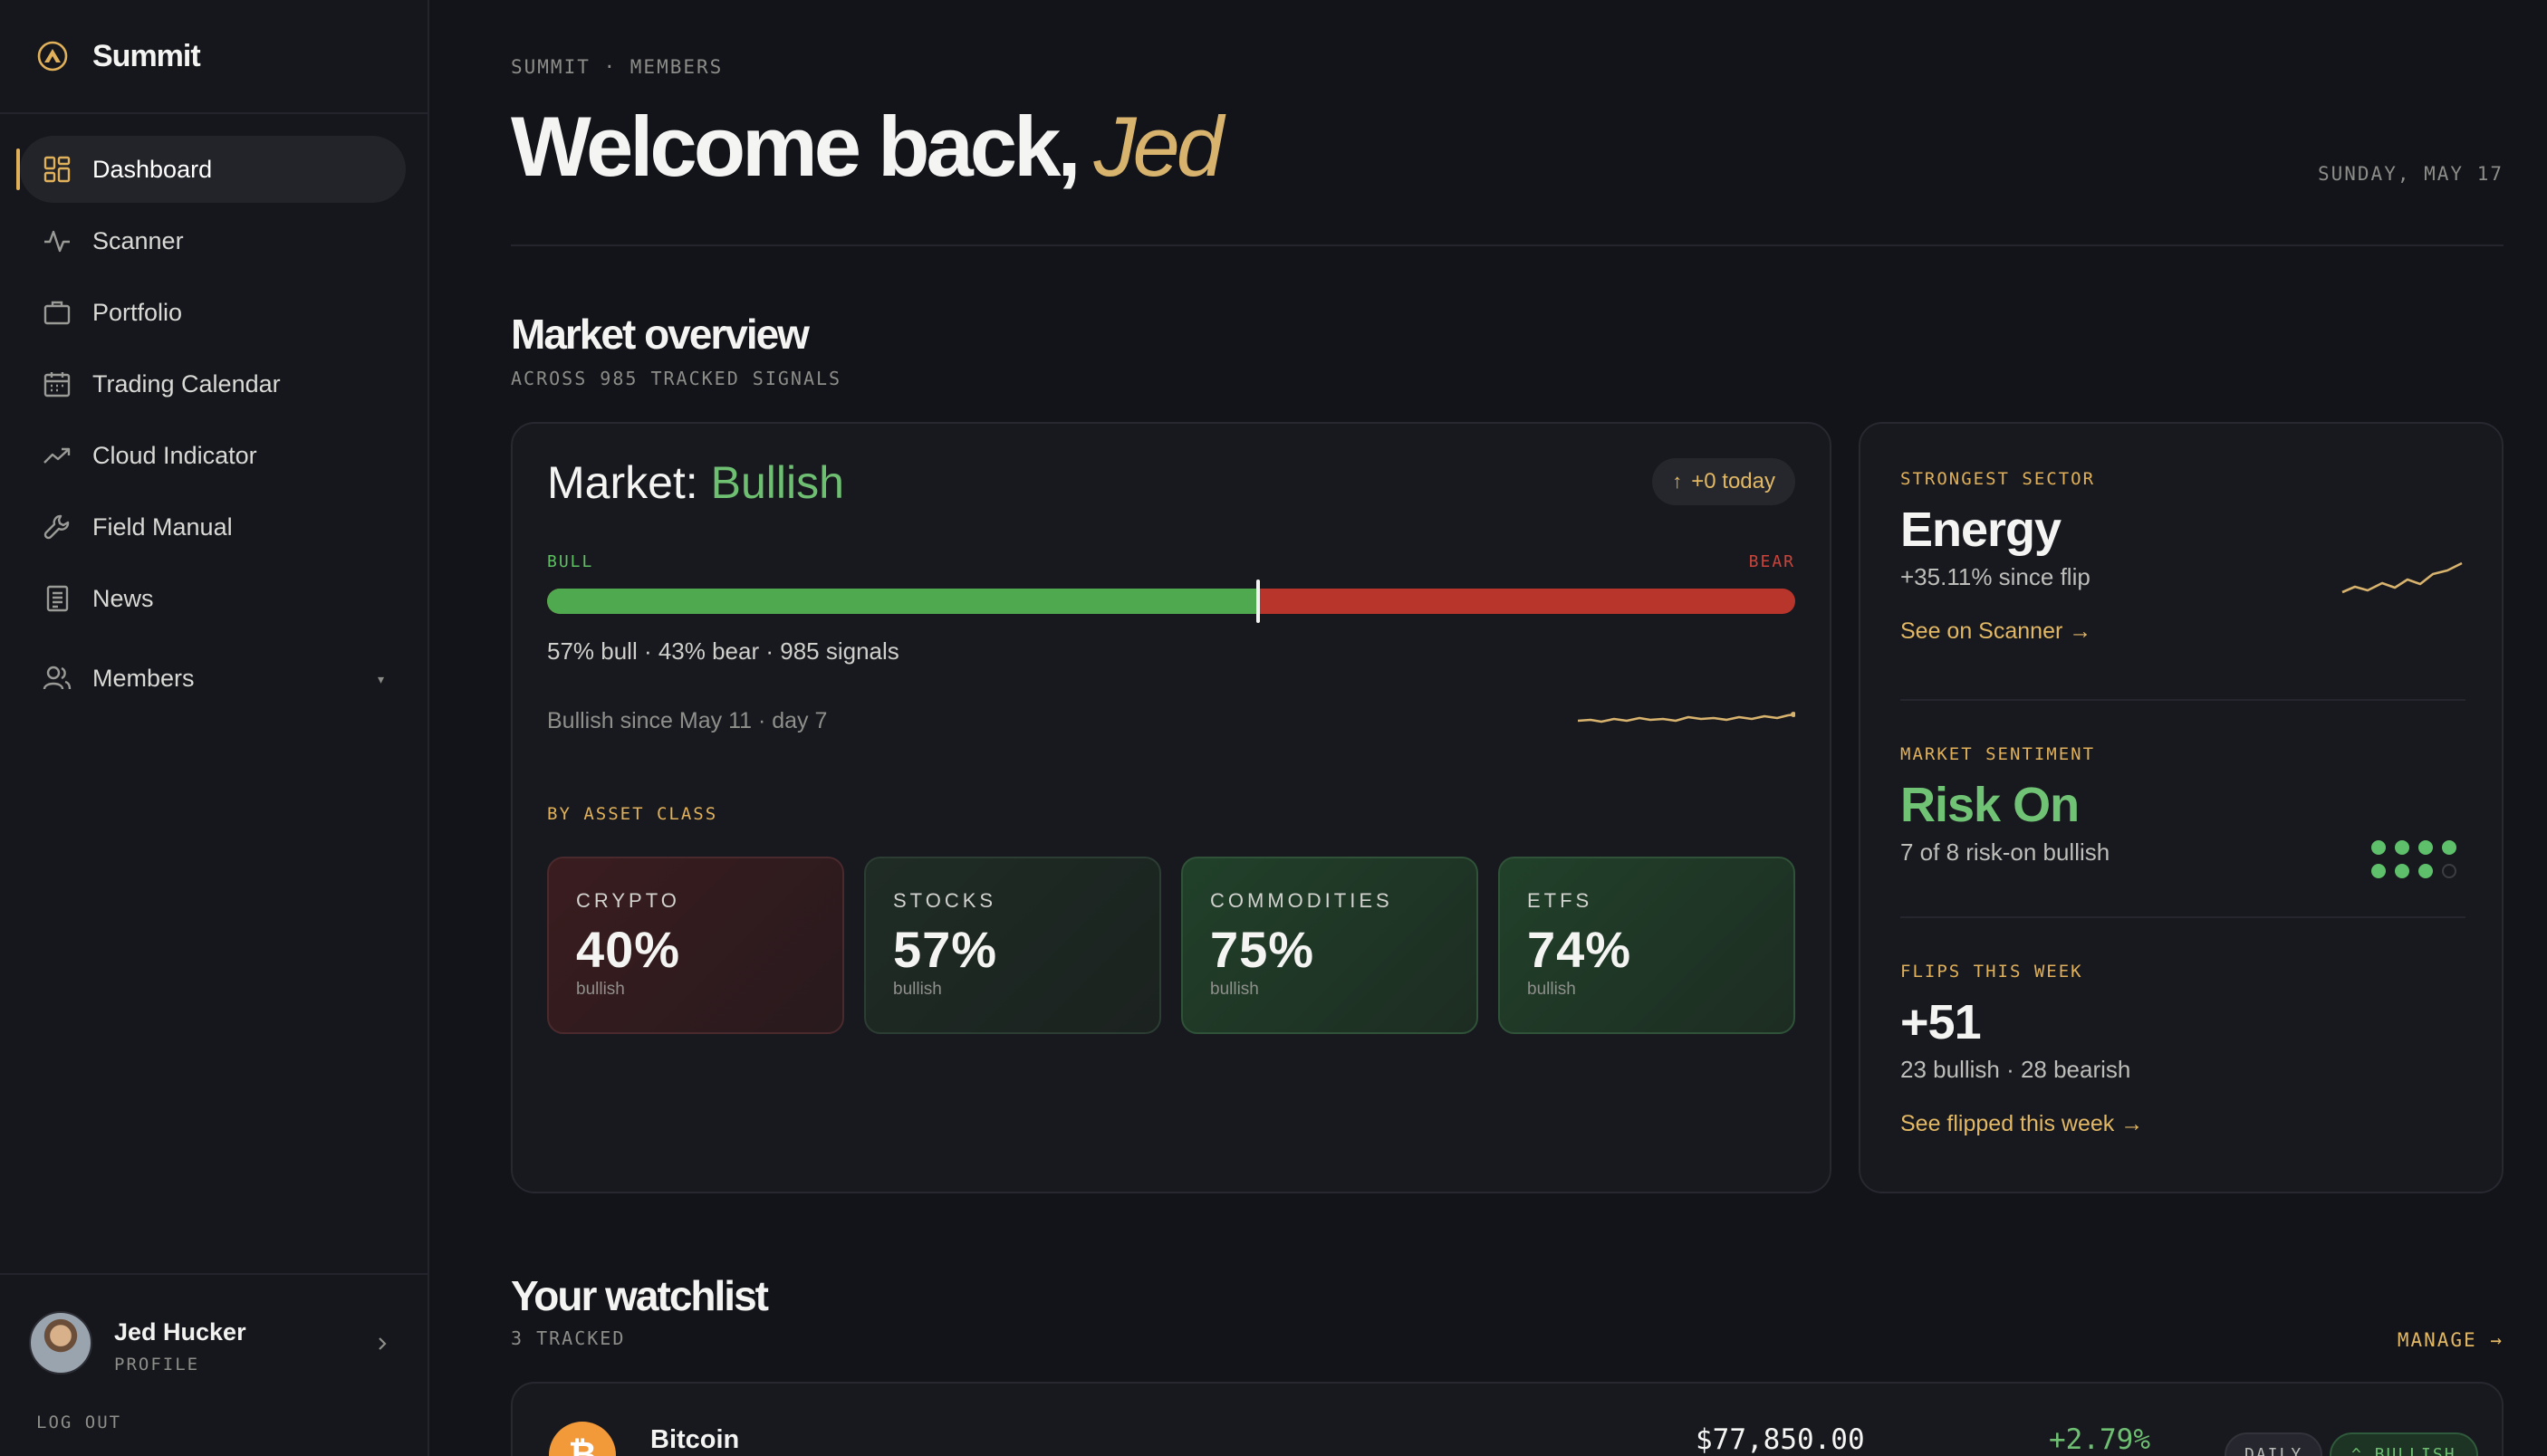  What do you see at coordinates (1995, 576) in the screenshot?
I see `sector-change: +35.11% since flip` at bounding box center [1995, 576].